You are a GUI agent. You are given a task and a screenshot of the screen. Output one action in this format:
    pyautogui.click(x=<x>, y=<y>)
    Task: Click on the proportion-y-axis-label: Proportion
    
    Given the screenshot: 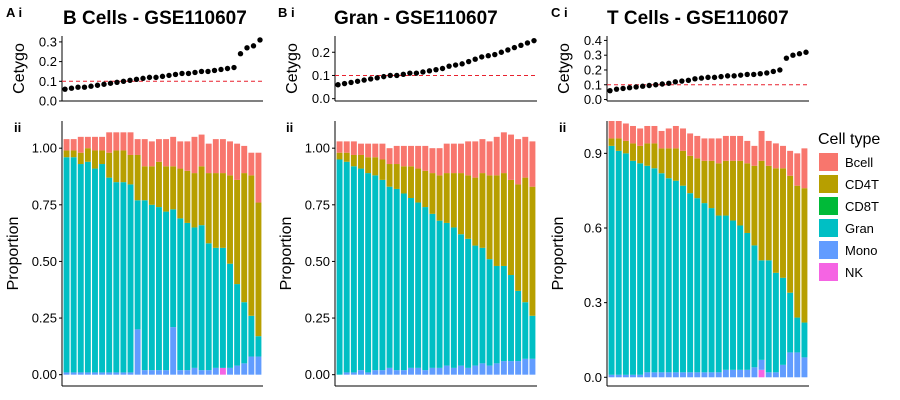 What is the action you would take?
    pyautogui.click(x=13, y=254)
    